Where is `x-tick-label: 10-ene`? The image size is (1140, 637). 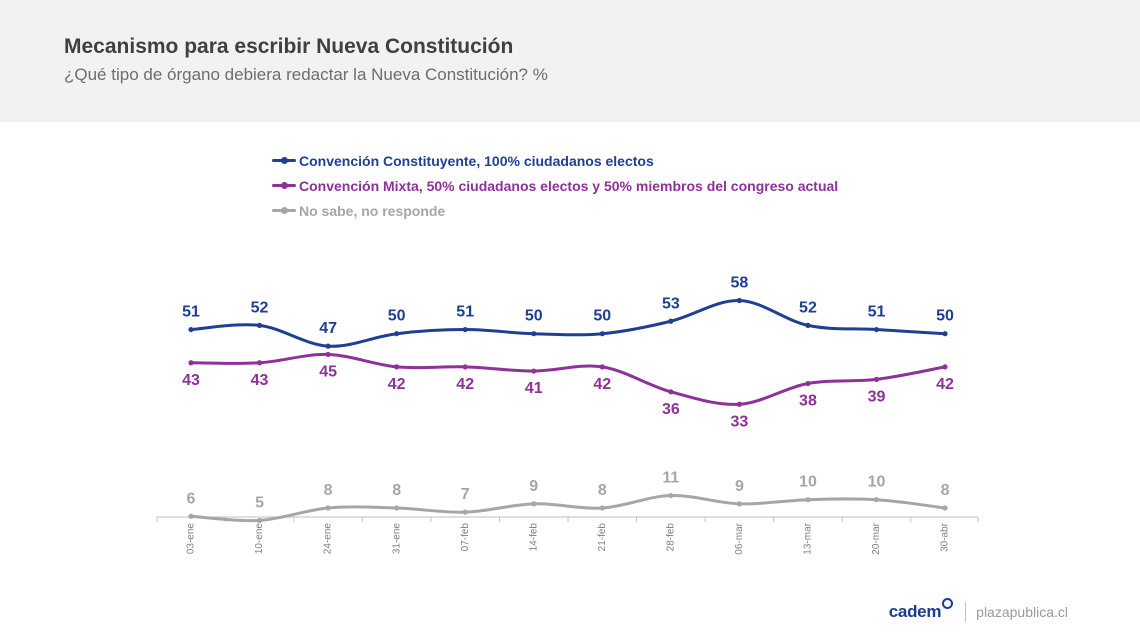 x-tick-label: 10-ene is located at coordinates (259, 539).